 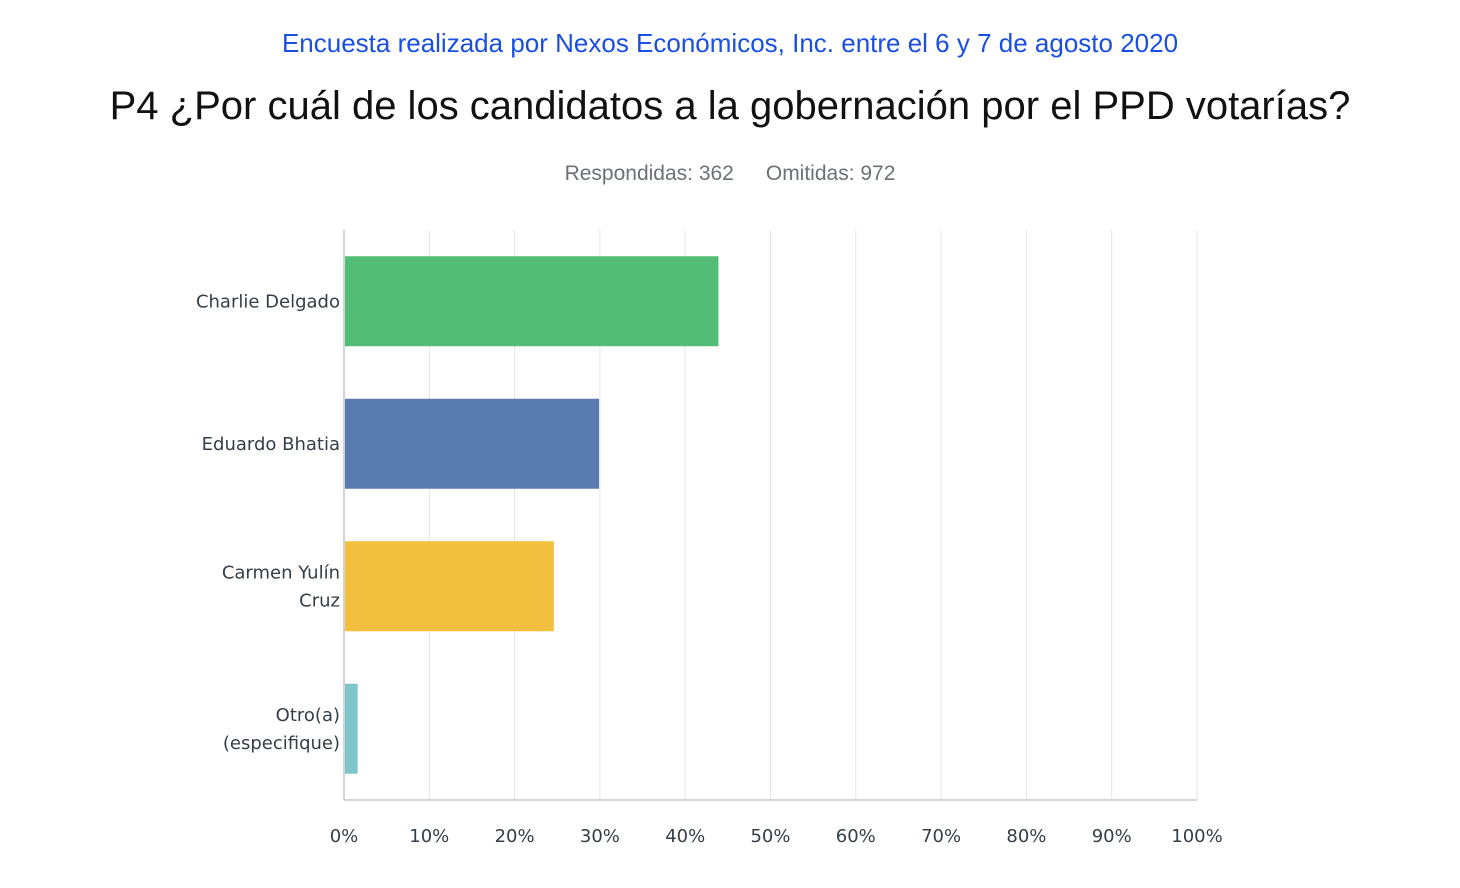 I want to click on x-tick-label: 100%, so click(x=1196, y=836).